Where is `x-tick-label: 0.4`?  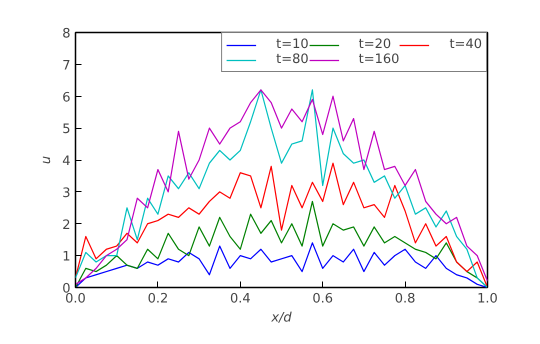
x-tick-label: 0.4 is located at coordinates (240, 299).